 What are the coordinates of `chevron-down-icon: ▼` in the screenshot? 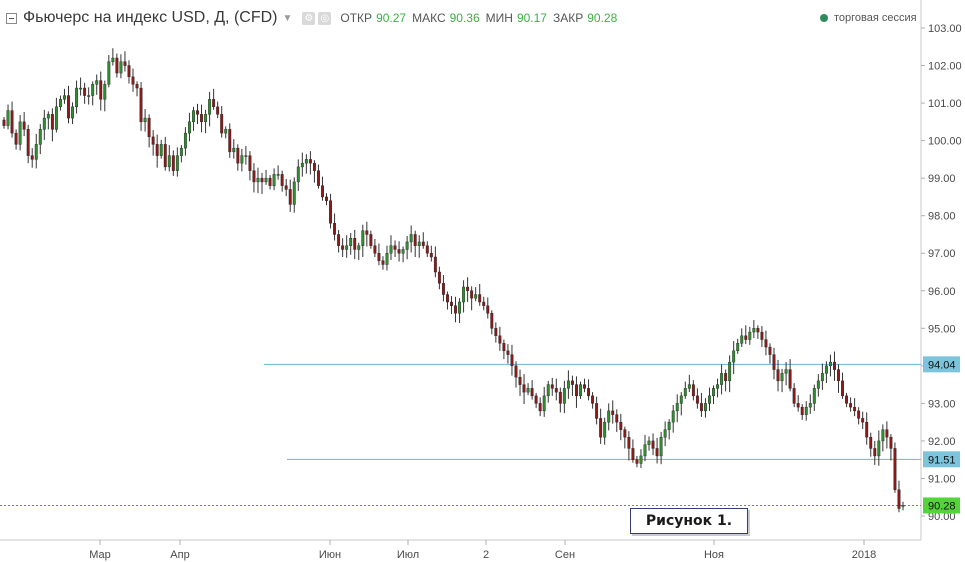 It's located at (287, 18).